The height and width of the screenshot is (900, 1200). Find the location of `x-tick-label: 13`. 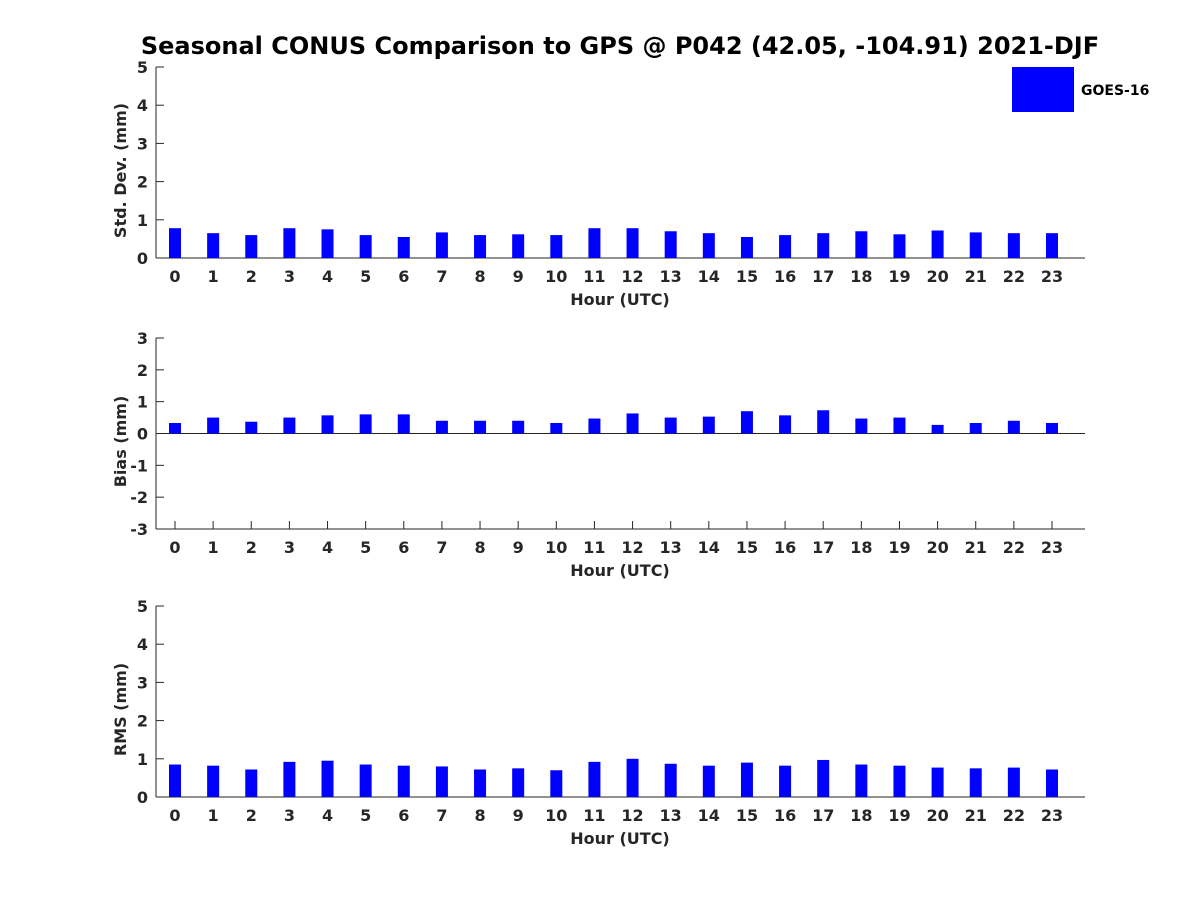

x-tick-label: 13 is located at coordinates (671, 547).